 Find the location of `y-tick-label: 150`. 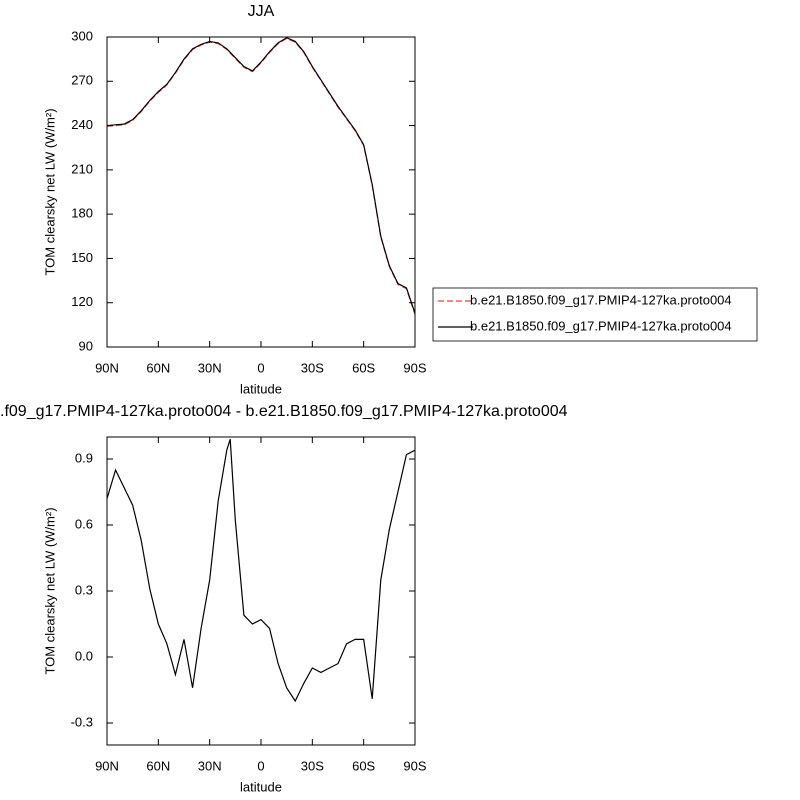

y-tick-label: 150 is located at coordinates (82, 257).